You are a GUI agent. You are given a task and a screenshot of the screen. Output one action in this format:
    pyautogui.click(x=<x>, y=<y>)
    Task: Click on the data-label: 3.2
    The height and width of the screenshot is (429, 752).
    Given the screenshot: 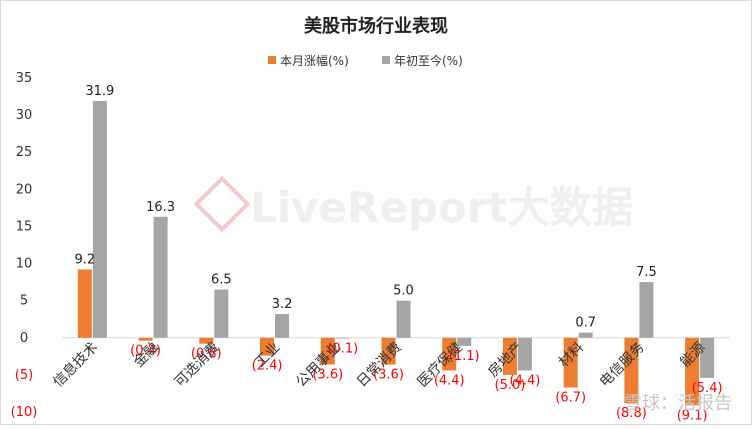 What is the action you would take?
    pyautogui.click(x=282, y=304)
    